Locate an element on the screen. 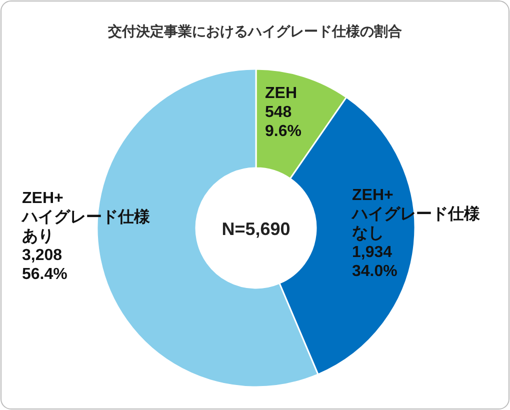 Image resolution: width=510 pixels, height=410 pixels. data-label: 1,934 34.0% is located at coordinates (375, 262).